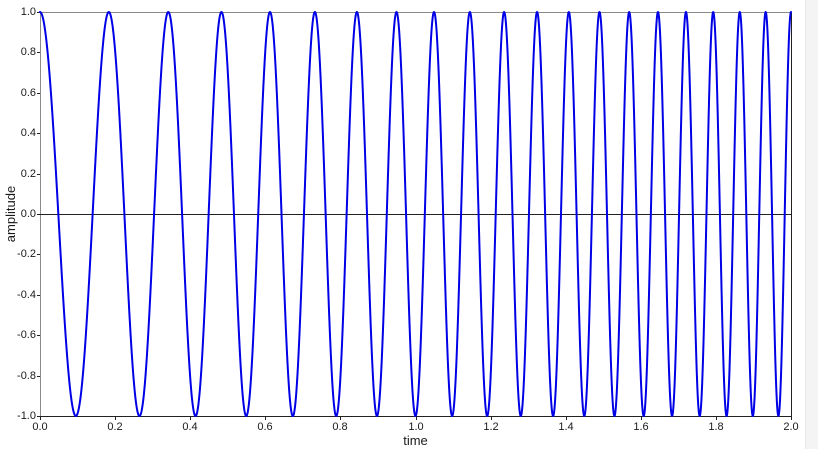 Image resolution: width=818 pixels, height=449 pixels. I want to click on y-tick-label: 0.4, so click(28, 133).